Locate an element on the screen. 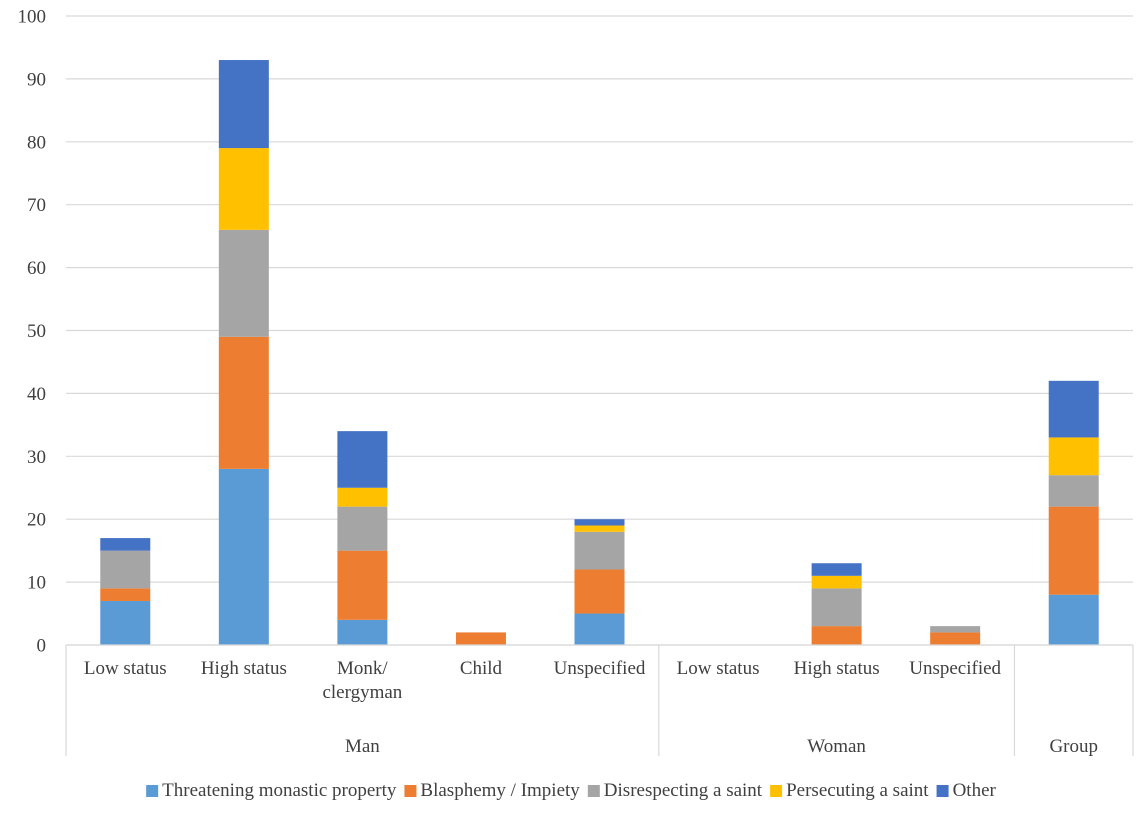 The width and height of the screenshot is (1142, 816). y-tick-label: 90 is located at coordinates (36, 79).